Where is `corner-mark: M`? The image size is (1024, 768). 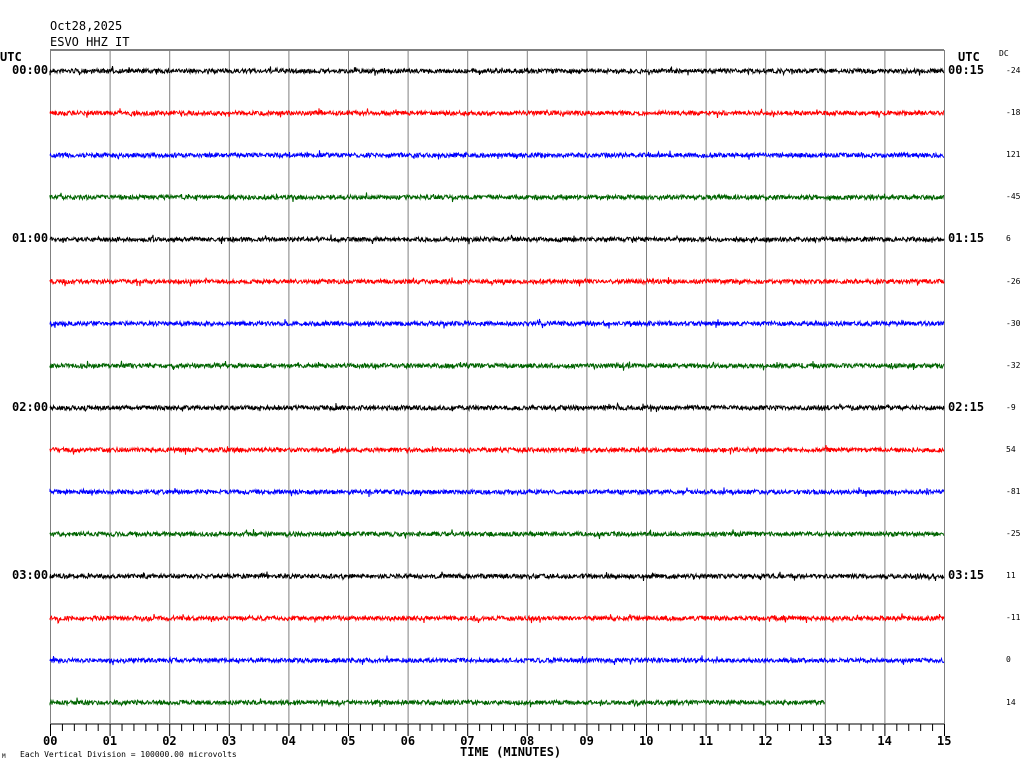
corner-mark: M is located at coordinates (4, 756).